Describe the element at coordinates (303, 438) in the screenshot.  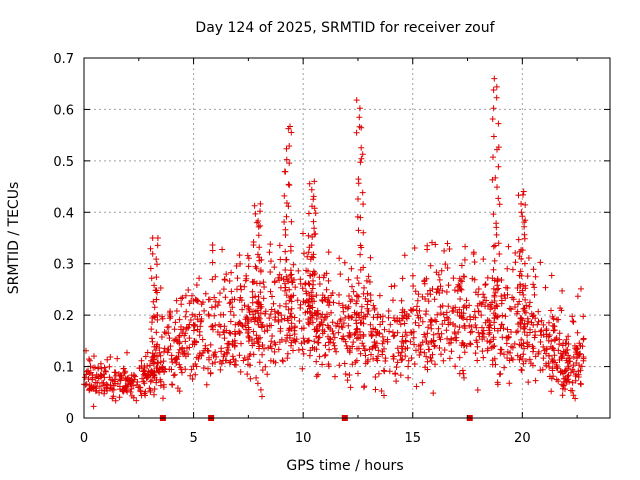
I see `x-tick-label: 10` at that location.